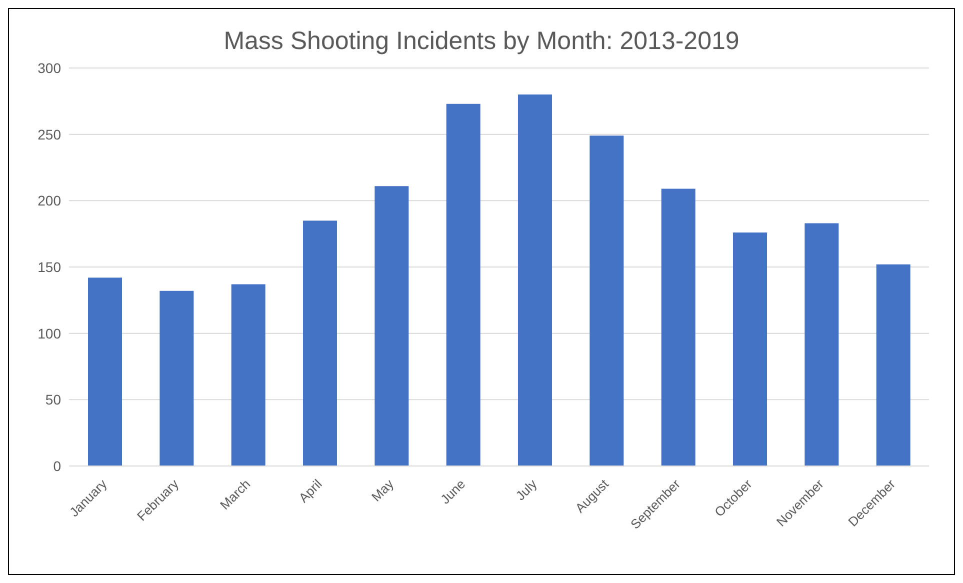 The image size is (963, 583). Describe the element at coordinates (50, 68) in the screenshot. I see `y-tick-label: 300` at that location.